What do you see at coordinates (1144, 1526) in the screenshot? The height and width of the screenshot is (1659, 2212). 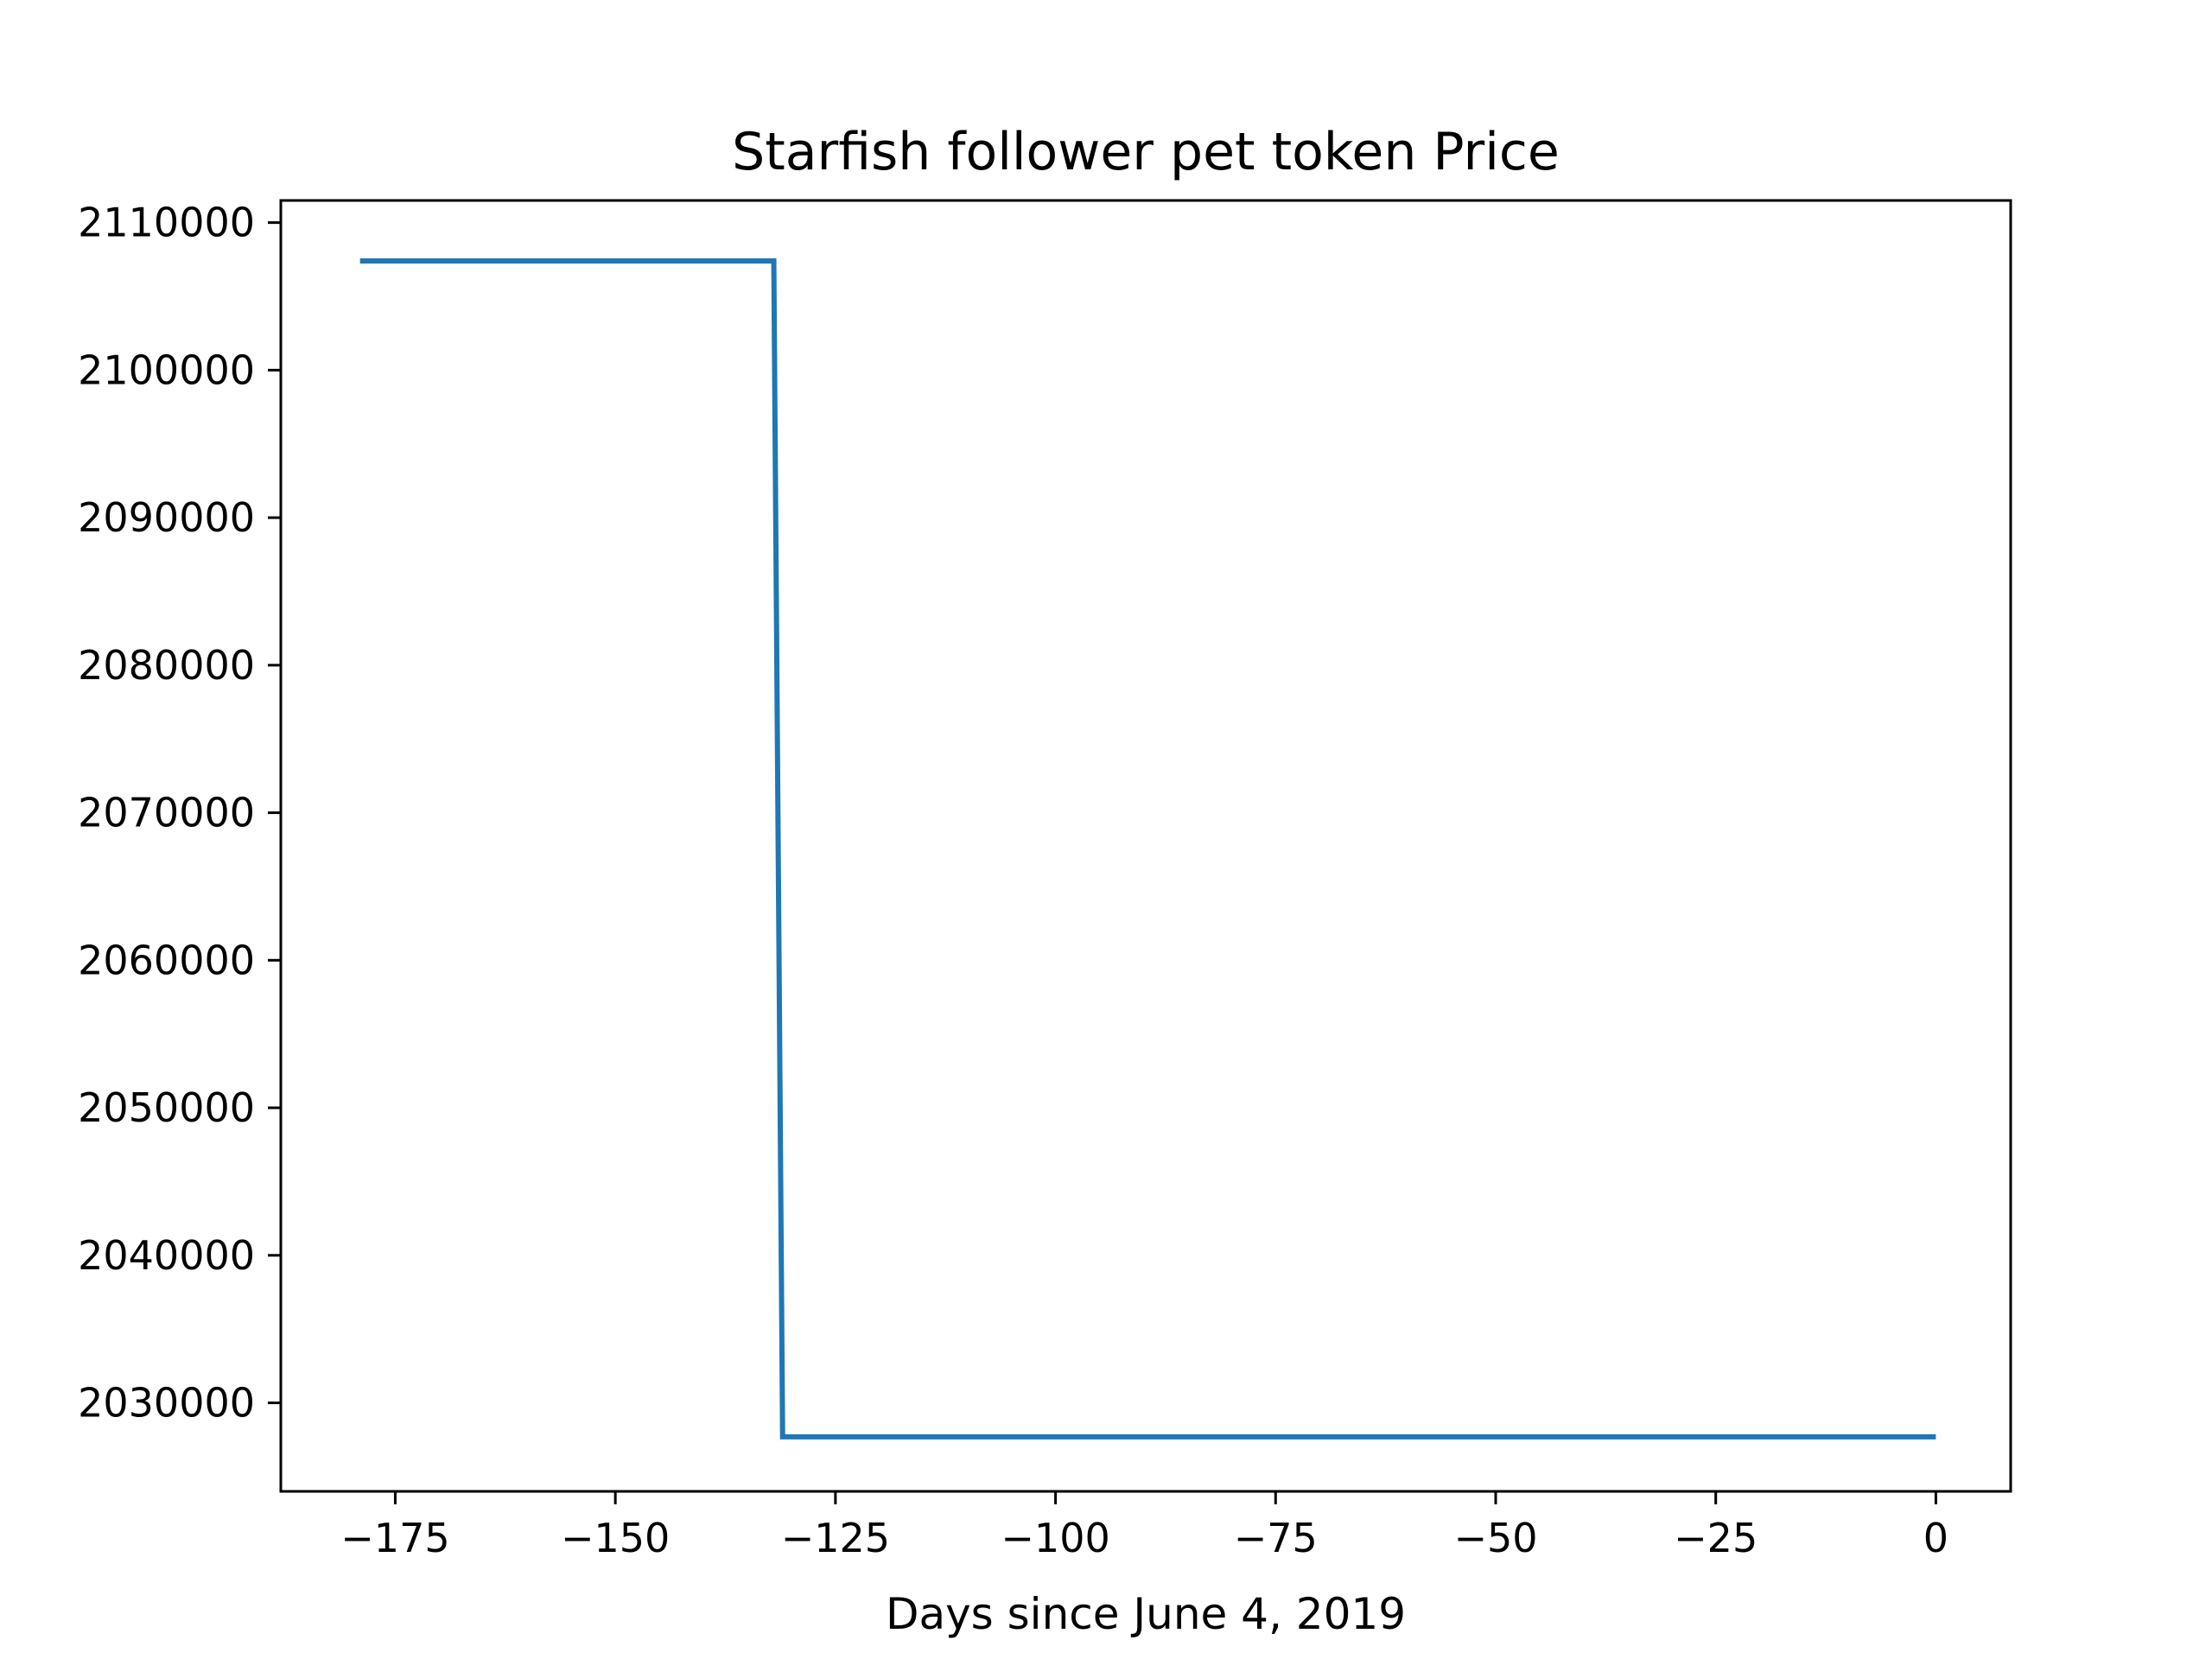 I see `x-axis: −175 −150 −125 −100 −75 −50 −25 0` at bounding box center [1144, 1526].